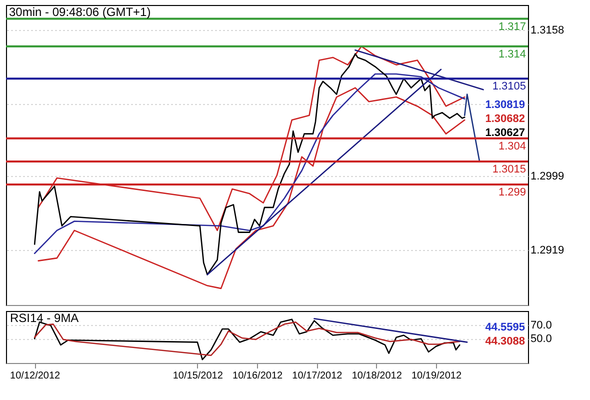 The image size is (590, 400). Describe the element at coordinates (377, 376) in the screenshot. I see `x-tick-label: 10/18/2012` at that location.